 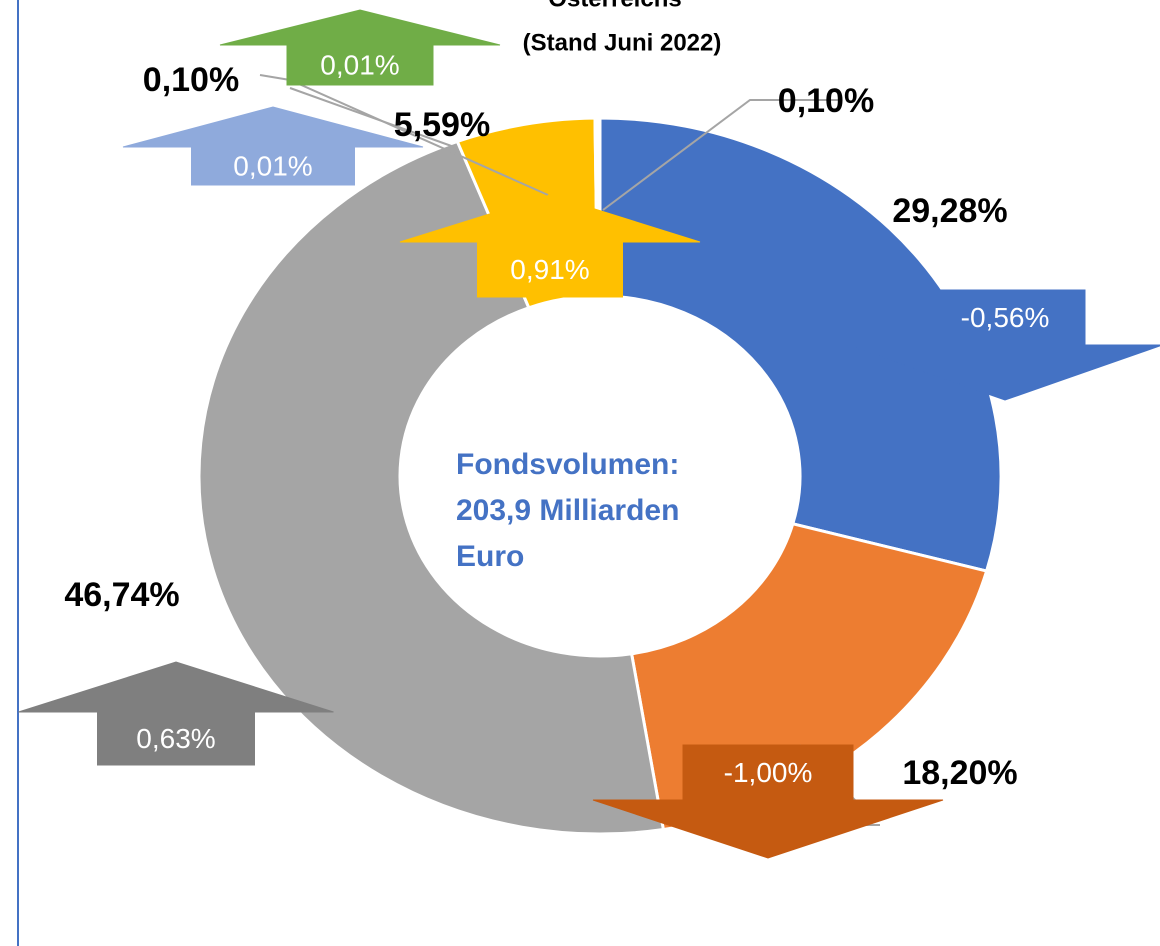 What do you see at coordinates (175, 738) in the screenshot?
I see `change-label: 0,63%` at bounding box center [175, 738].